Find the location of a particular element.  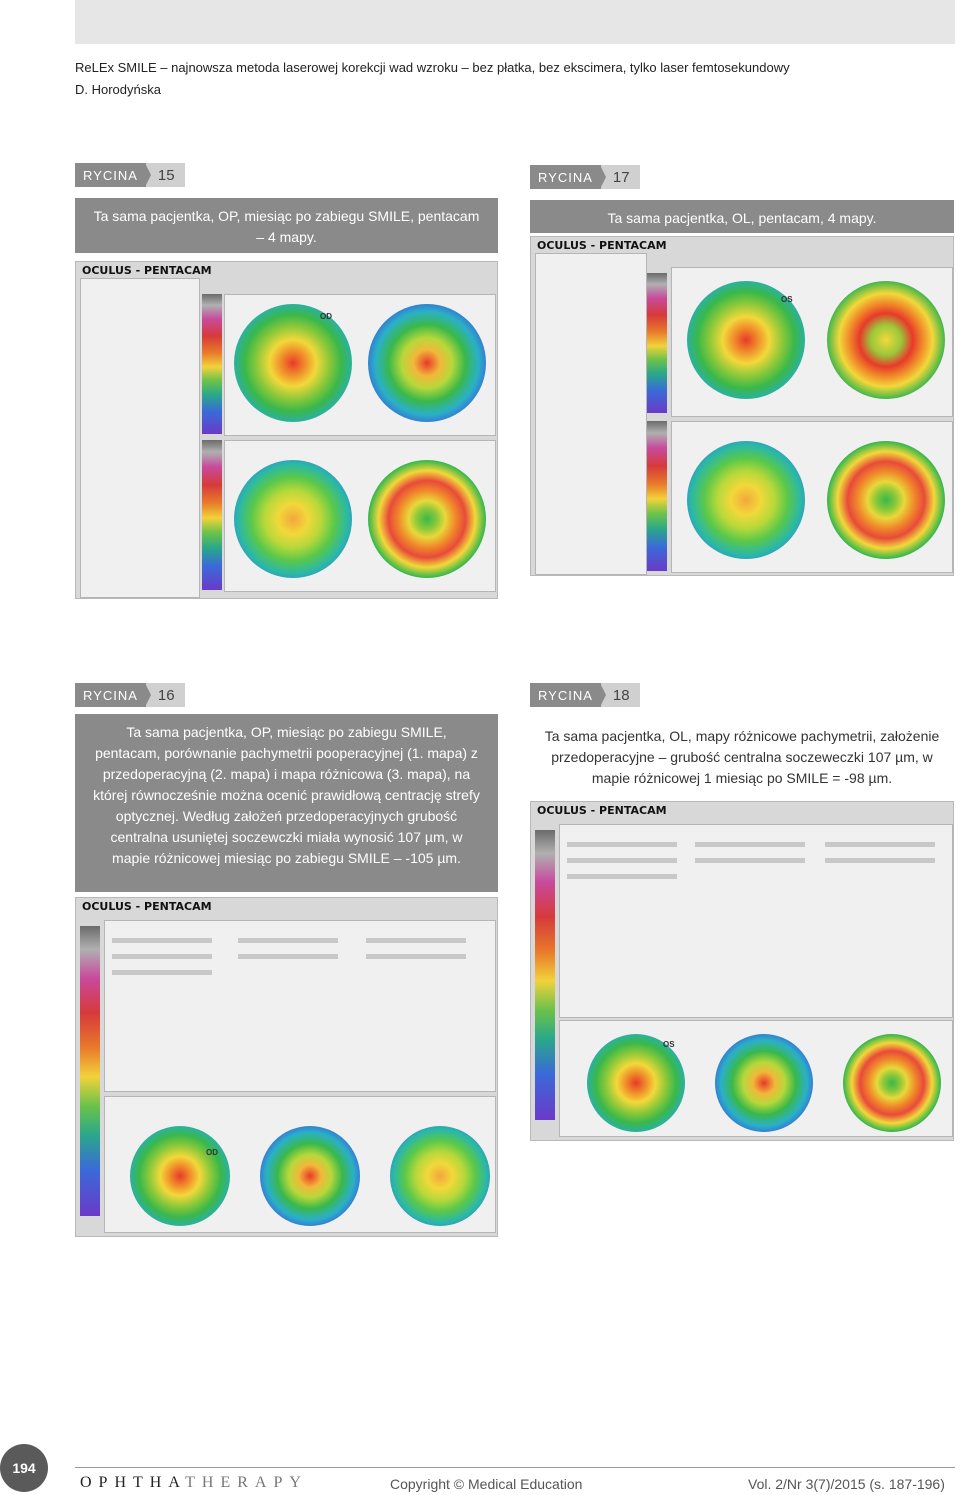

copyright: Copyright © Medical Education is located at coordinates (486, 1484).